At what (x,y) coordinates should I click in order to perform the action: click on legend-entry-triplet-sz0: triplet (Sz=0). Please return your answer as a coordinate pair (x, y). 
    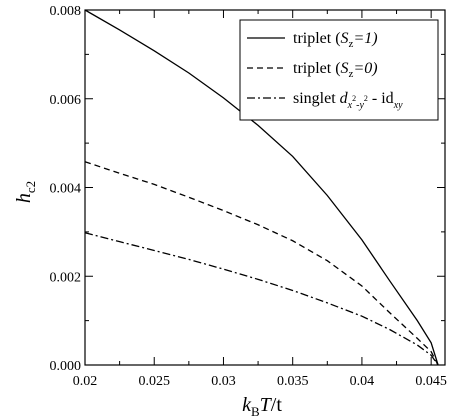
    Looking at the image, I should click on (335, 70).